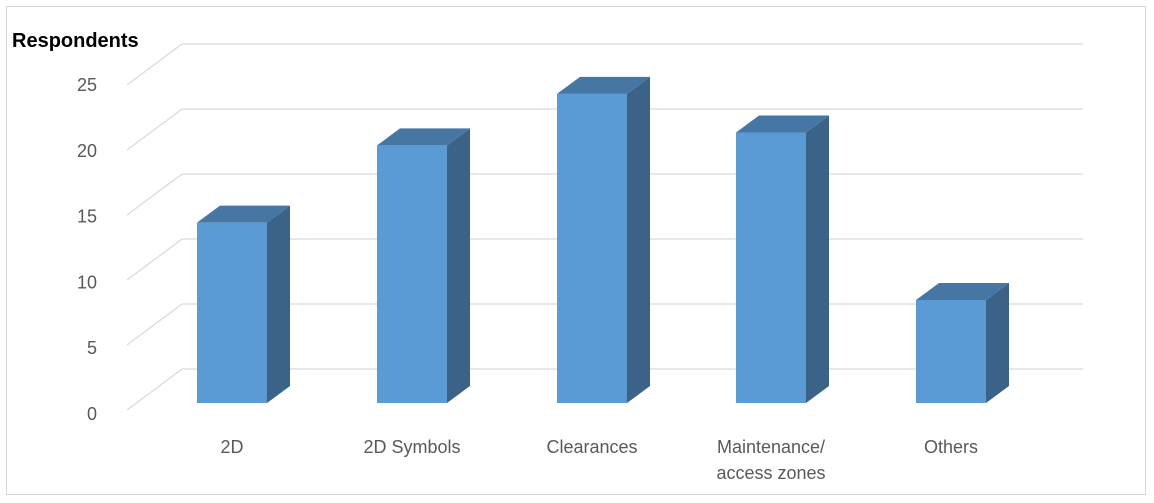  What do you see at coordinates (770, 460) in the screenshot?
I see `category-label: Maintenance/access zones` at bounding box center [770, 460].